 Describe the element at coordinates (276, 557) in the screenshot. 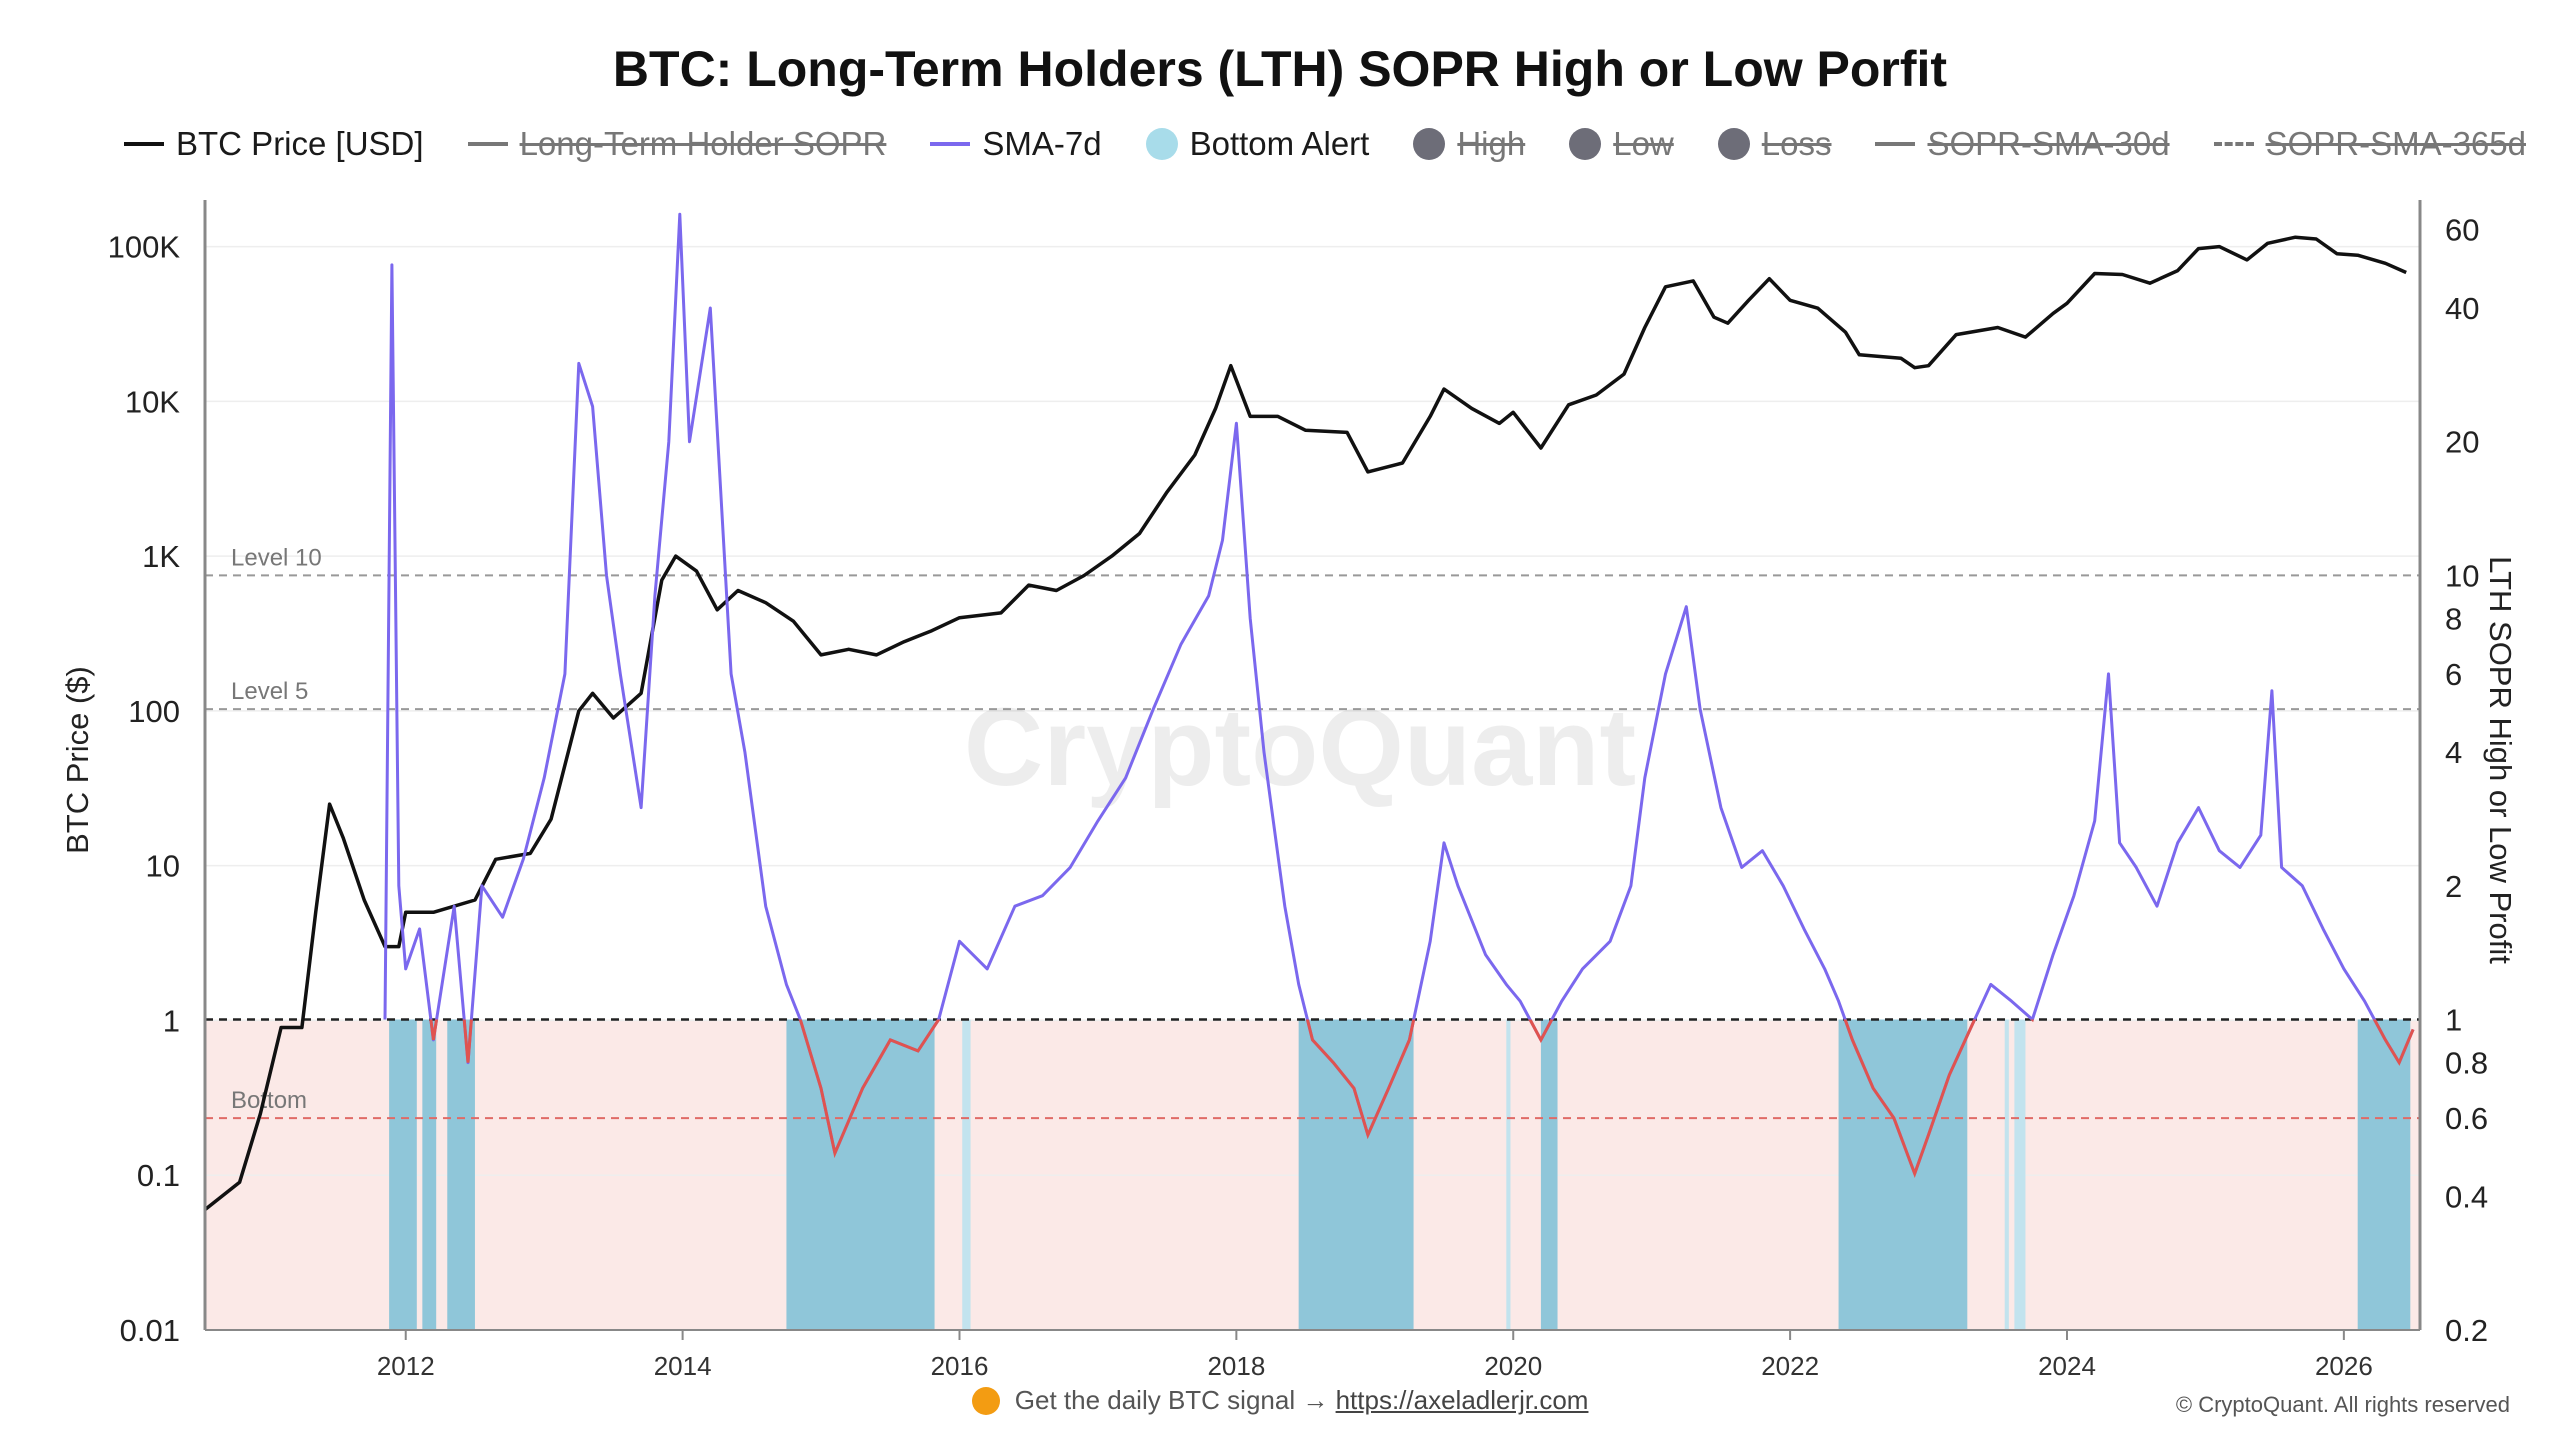

I see `reference-line-label-0: Level 10` at that location.